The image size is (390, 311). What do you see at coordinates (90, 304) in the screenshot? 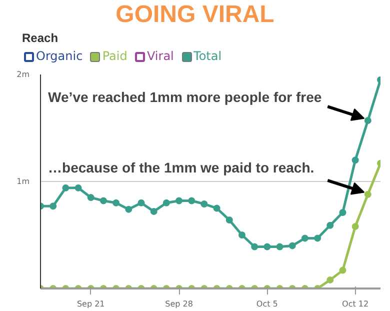
I see `x-tick-label: Sep 21` at bounding box center [90, 304].